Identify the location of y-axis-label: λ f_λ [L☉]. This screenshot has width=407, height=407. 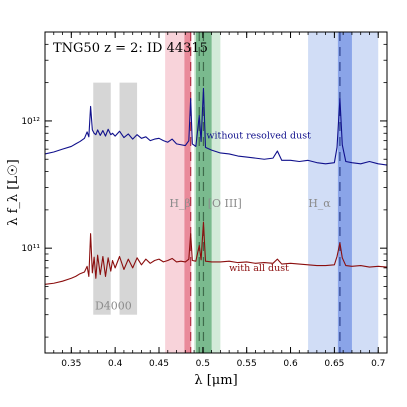
(13, 192).